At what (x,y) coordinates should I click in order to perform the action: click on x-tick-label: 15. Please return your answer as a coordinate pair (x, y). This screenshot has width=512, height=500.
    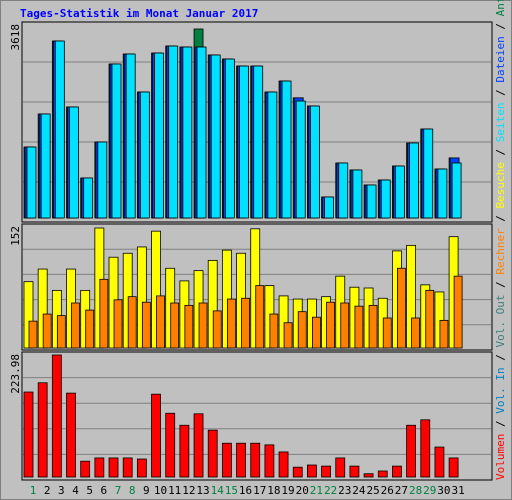
    Looking at the image, I should click on (231, 490).